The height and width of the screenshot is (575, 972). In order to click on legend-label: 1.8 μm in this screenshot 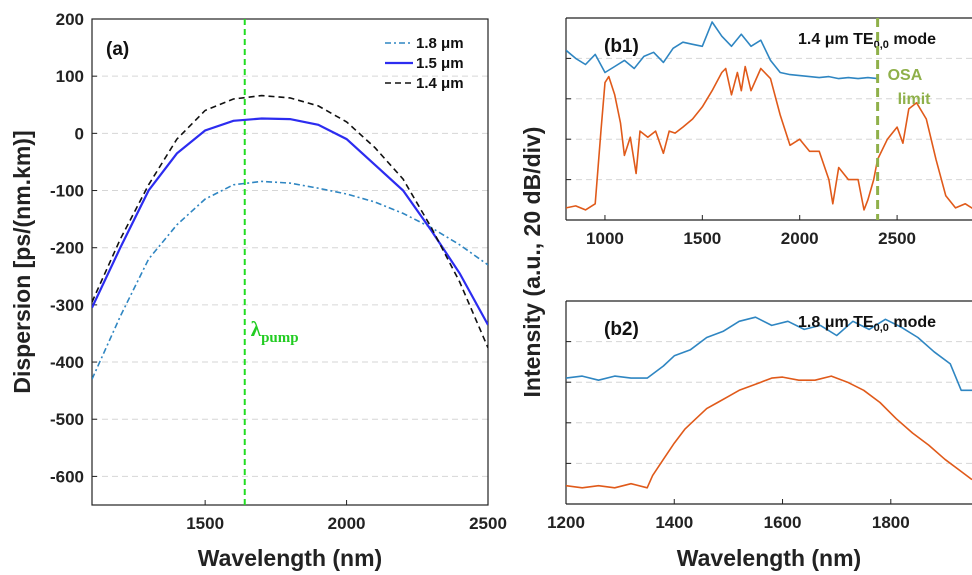, I will do `click(440, 43)`.